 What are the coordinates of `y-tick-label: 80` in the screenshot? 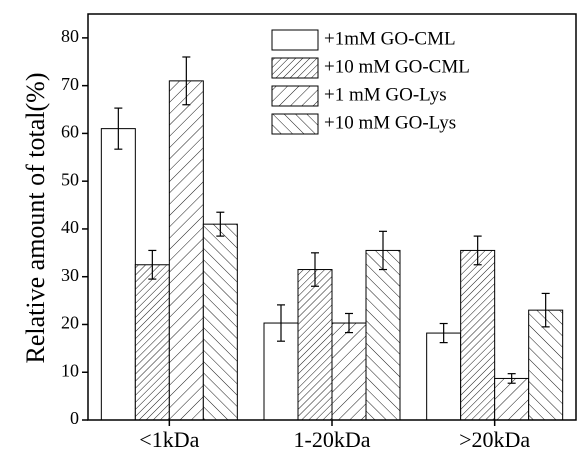 It's located at (70, 36).